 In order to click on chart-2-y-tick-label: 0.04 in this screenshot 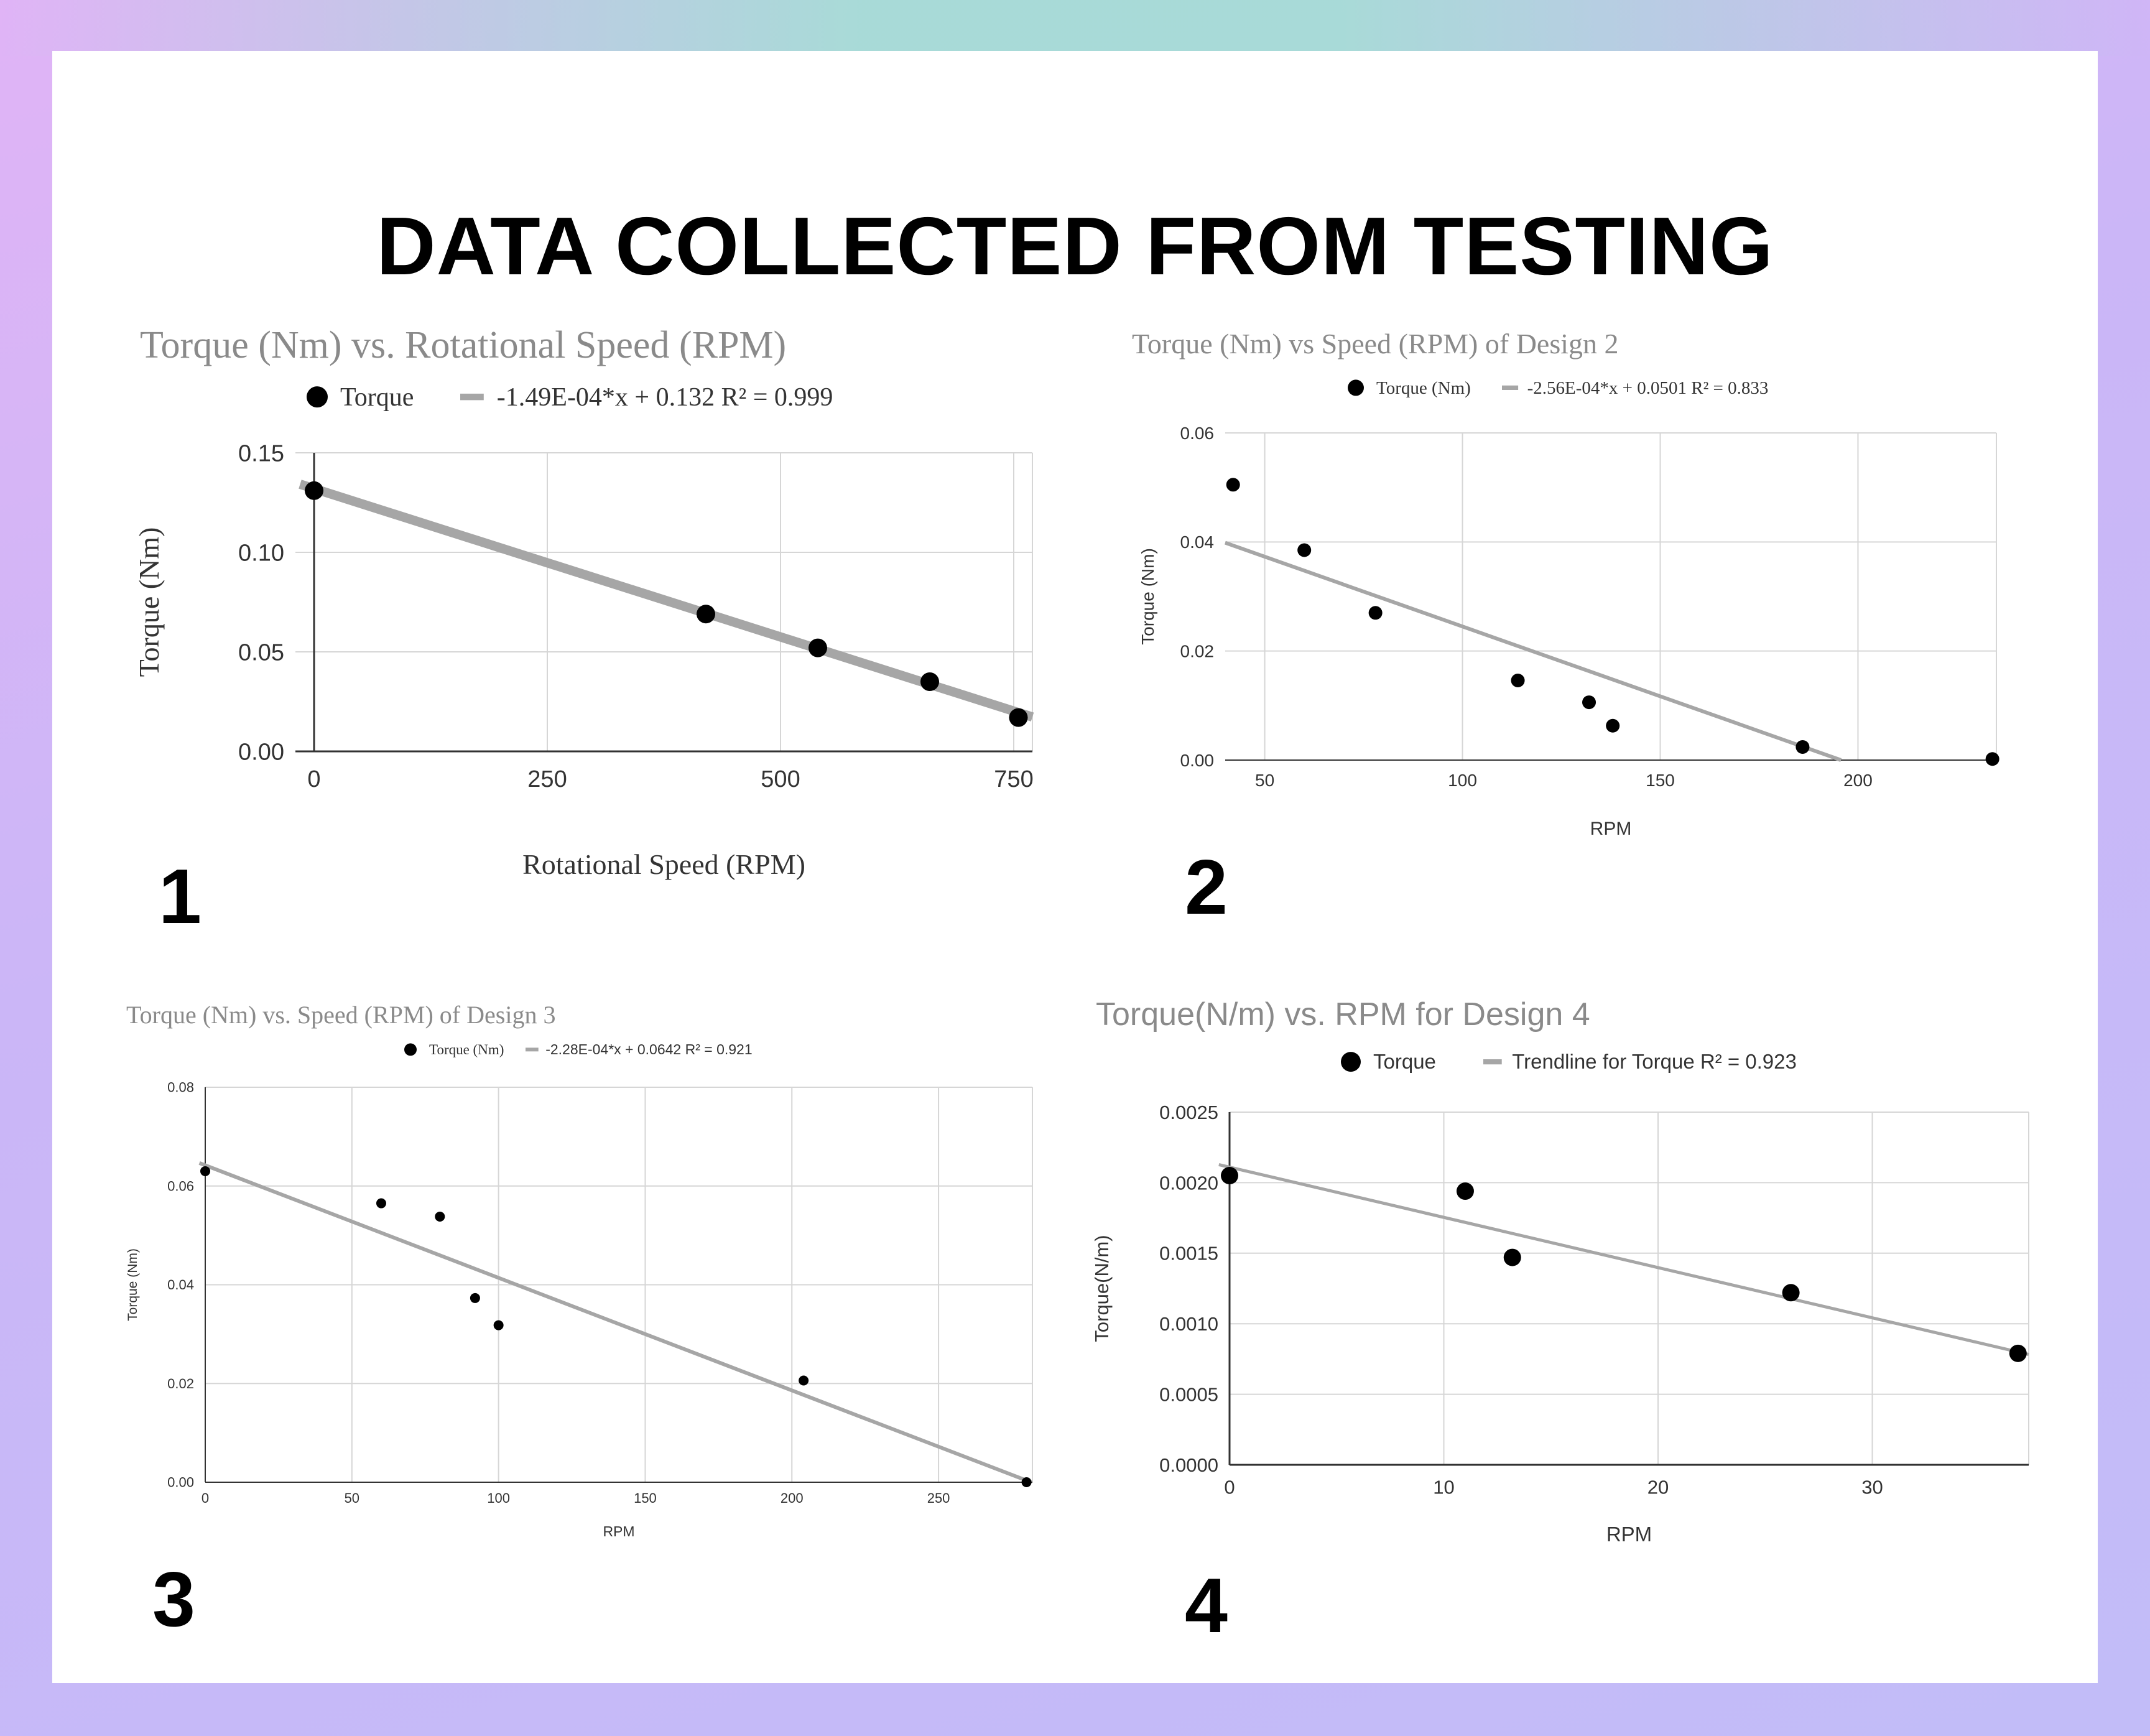, I will do `click(1197, 542)`.